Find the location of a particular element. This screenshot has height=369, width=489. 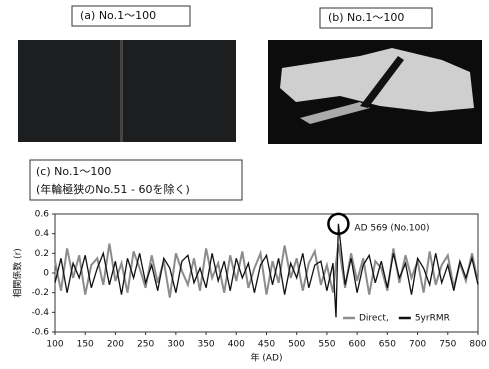

y-tick-label: -0.4 is located at coordinates (40, 313).